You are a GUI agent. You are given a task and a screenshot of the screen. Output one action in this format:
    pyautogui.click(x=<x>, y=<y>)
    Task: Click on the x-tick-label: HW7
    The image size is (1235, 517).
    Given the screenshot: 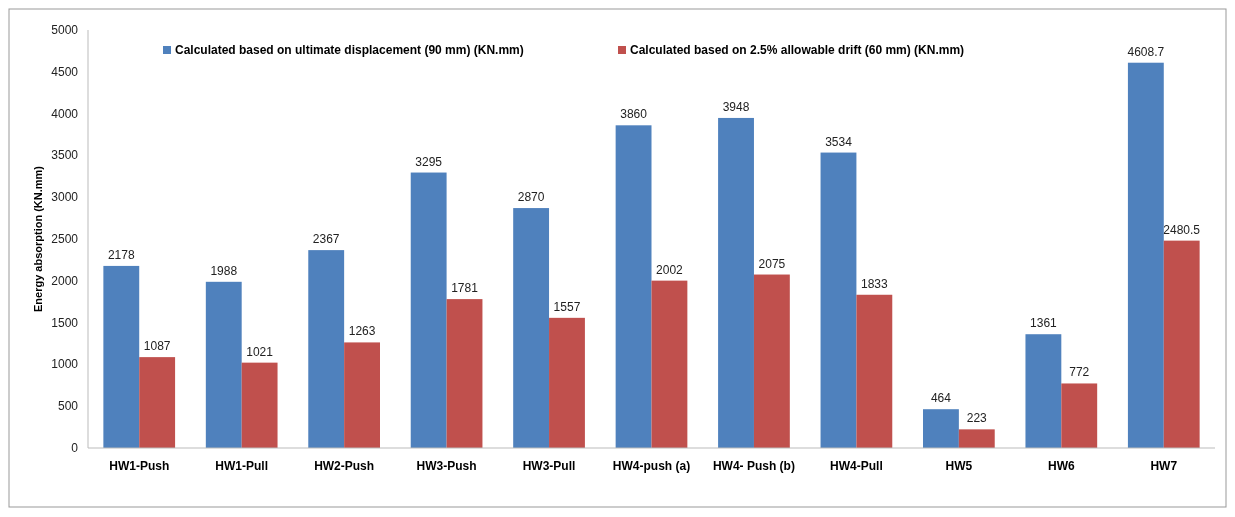 What is the action you would take?
    pyautogui.click(x=1164, y=466)
    